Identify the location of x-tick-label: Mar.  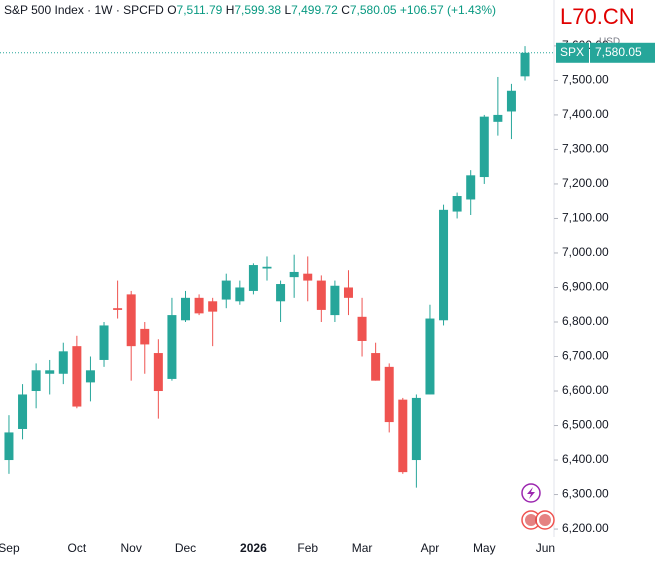
(362, 548).